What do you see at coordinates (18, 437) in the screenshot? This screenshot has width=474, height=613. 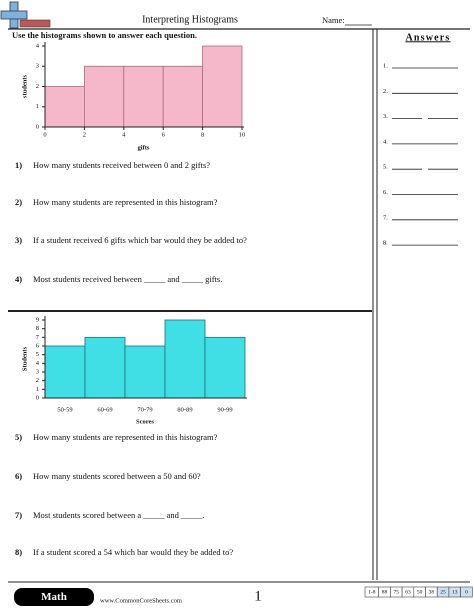 I see `question-number: 5)` at bounding box center [18, 437].